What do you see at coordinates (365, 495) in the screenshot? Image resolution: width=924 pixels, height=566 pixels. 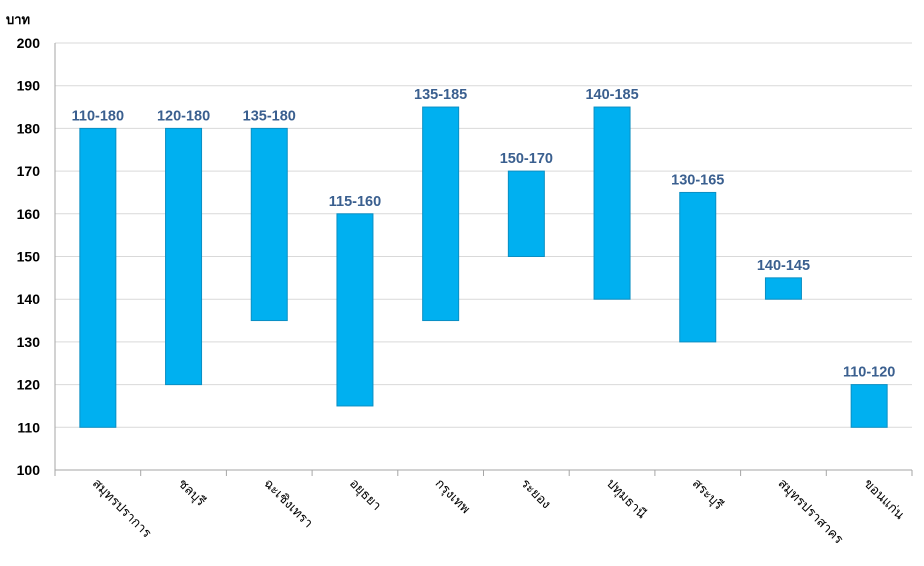 I see `x-tick-label: อยุธยา` at bounding box center [365, 495].